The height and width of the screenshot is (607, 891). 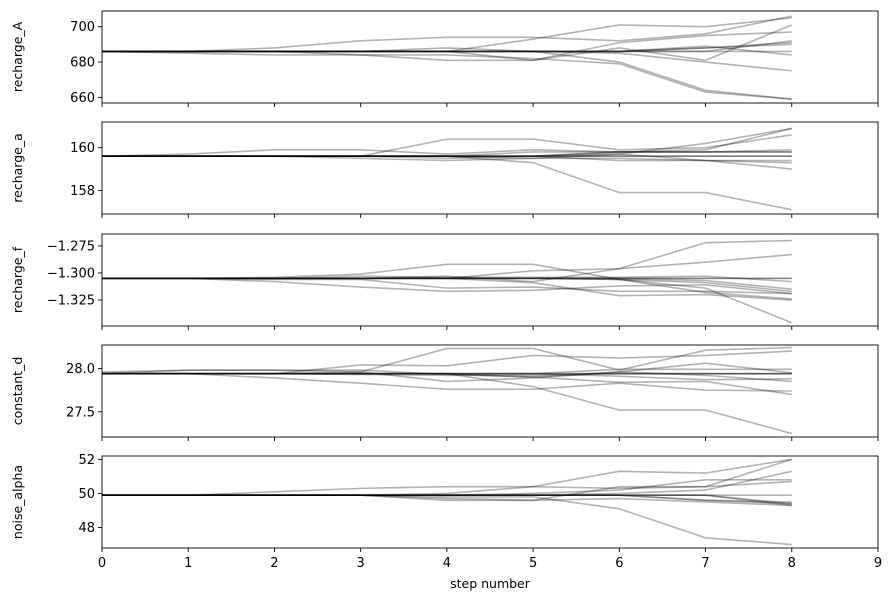 What do you see at coordinates (80, 412) in the screenshot?
I see `y-tick-label: 27.5` at bounding box center [80, 412].